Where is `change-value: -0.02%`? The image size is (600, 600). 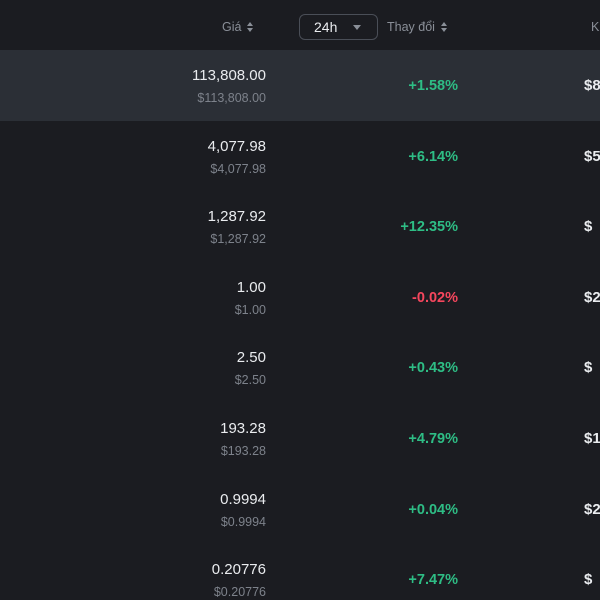 change-value: -0.02% is located at coordinates (435, 297).